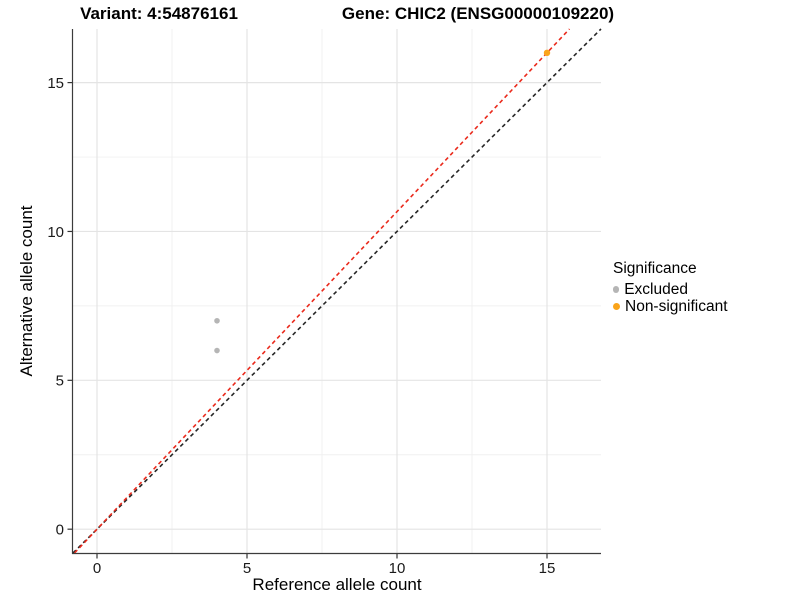 The image size is (800, 600). Describe the element at coordinates (55, 83) in the screenshot. I see `y-tick-label: 15` at that location.